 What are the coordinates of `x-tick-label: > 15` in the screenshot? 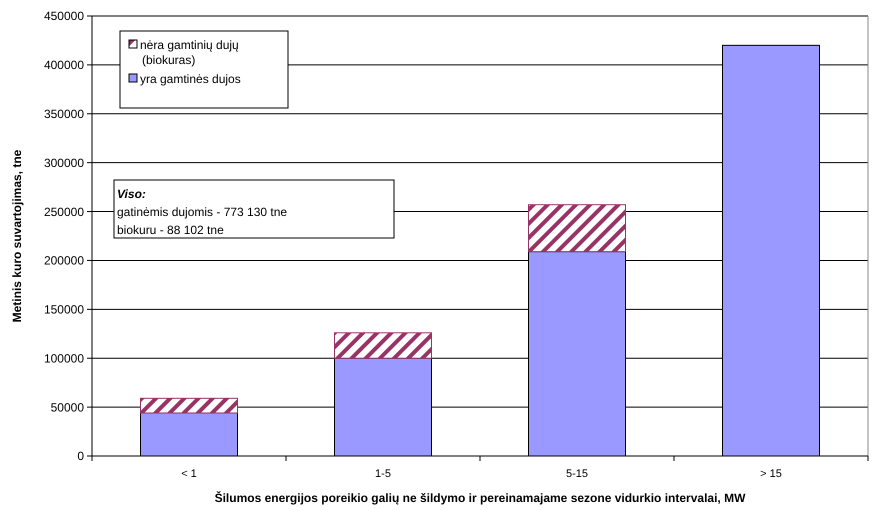 It's located at (771, 474).